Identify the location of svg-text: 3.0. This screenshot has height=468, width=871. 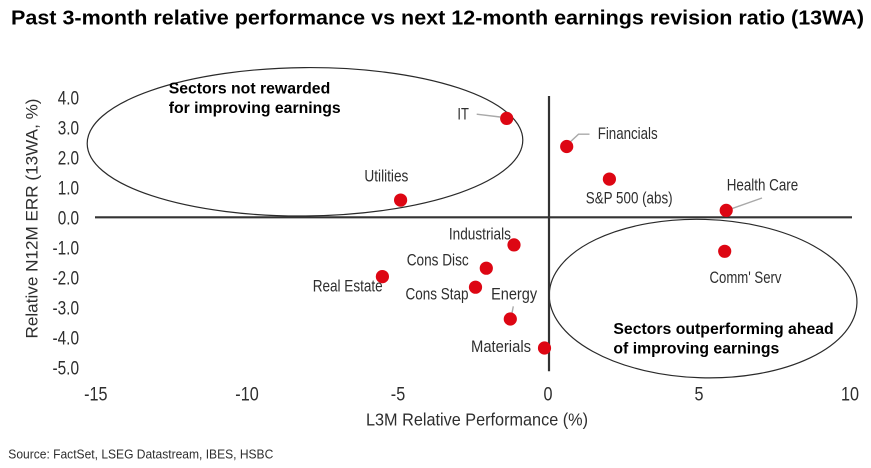
(68, 128).